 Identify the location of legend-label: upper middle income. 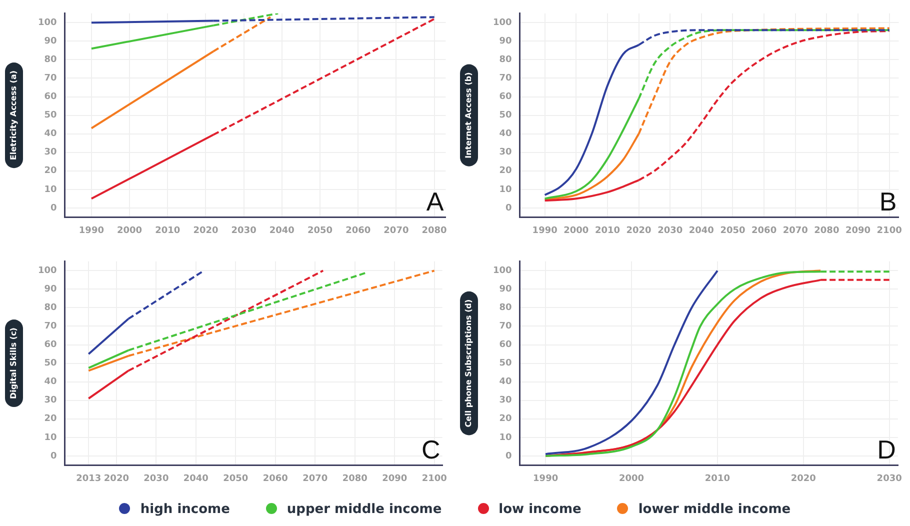
(364, 509).